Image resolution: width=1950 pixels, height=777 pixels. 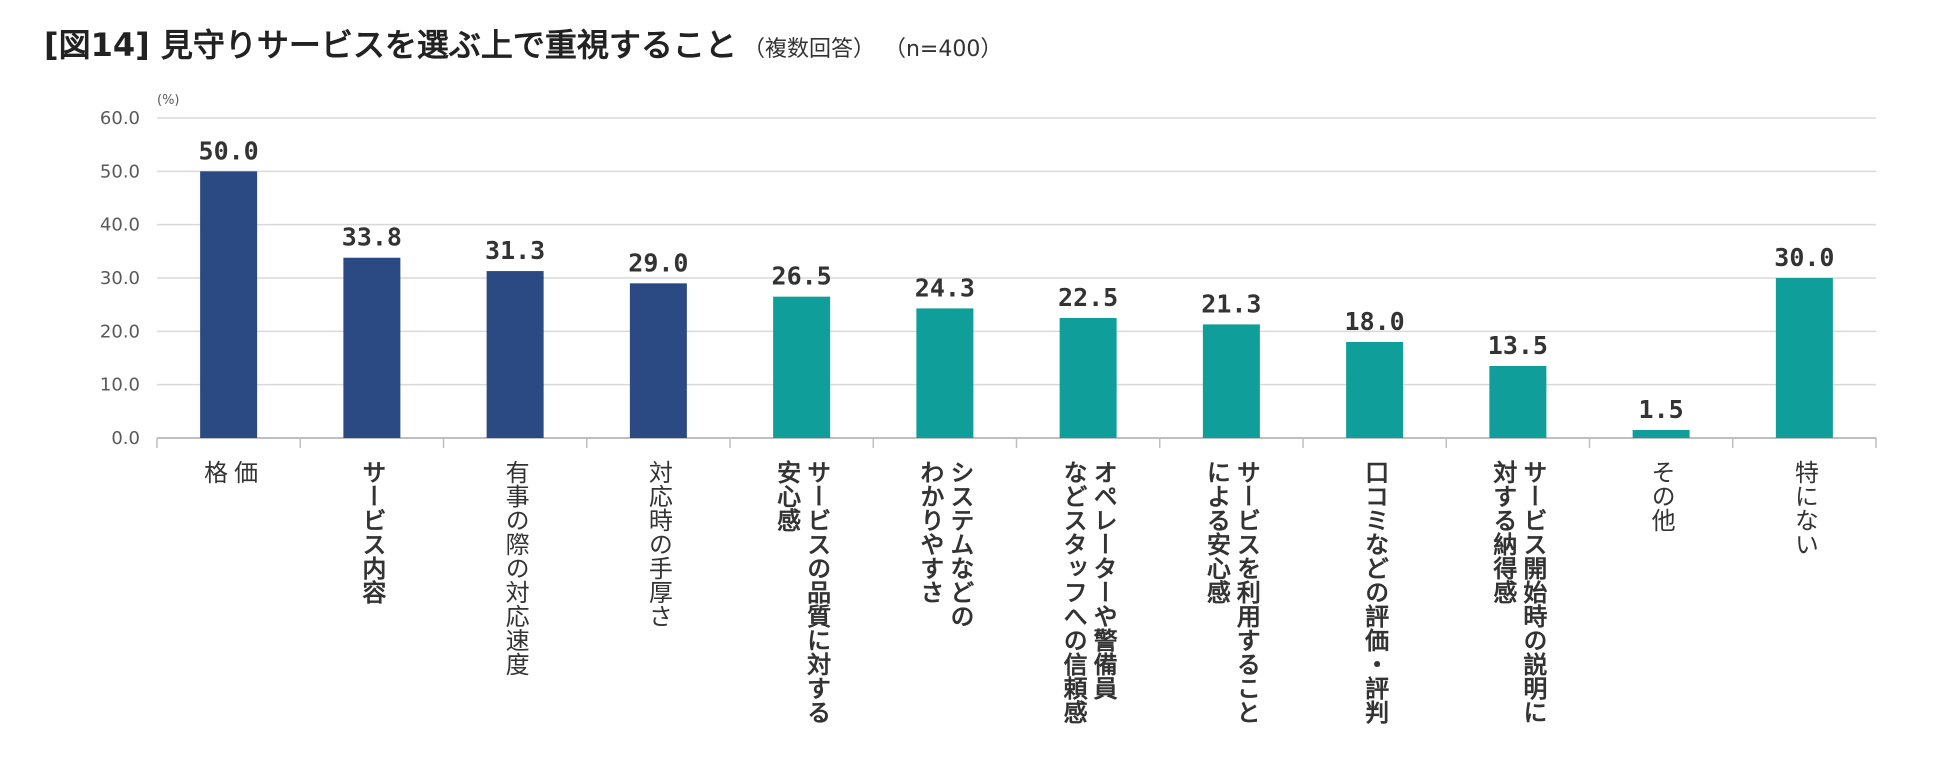 I want to click on chart-title-main: [図14] 見守りサービスを選ぶ上で重視すること, so click(x=390, y=45).